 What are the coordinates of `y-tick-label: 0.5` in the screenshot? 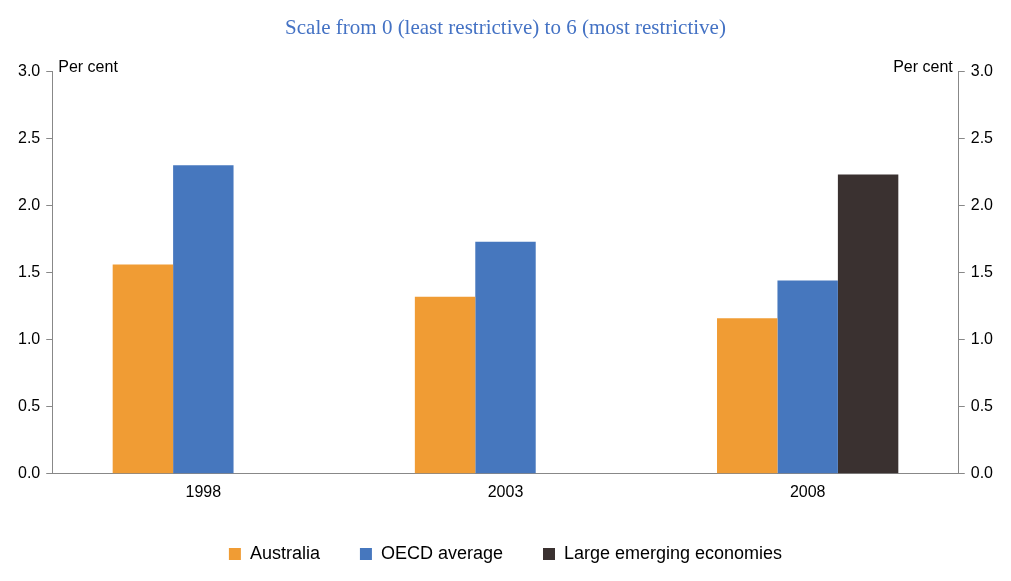 It's located at (29, 406).